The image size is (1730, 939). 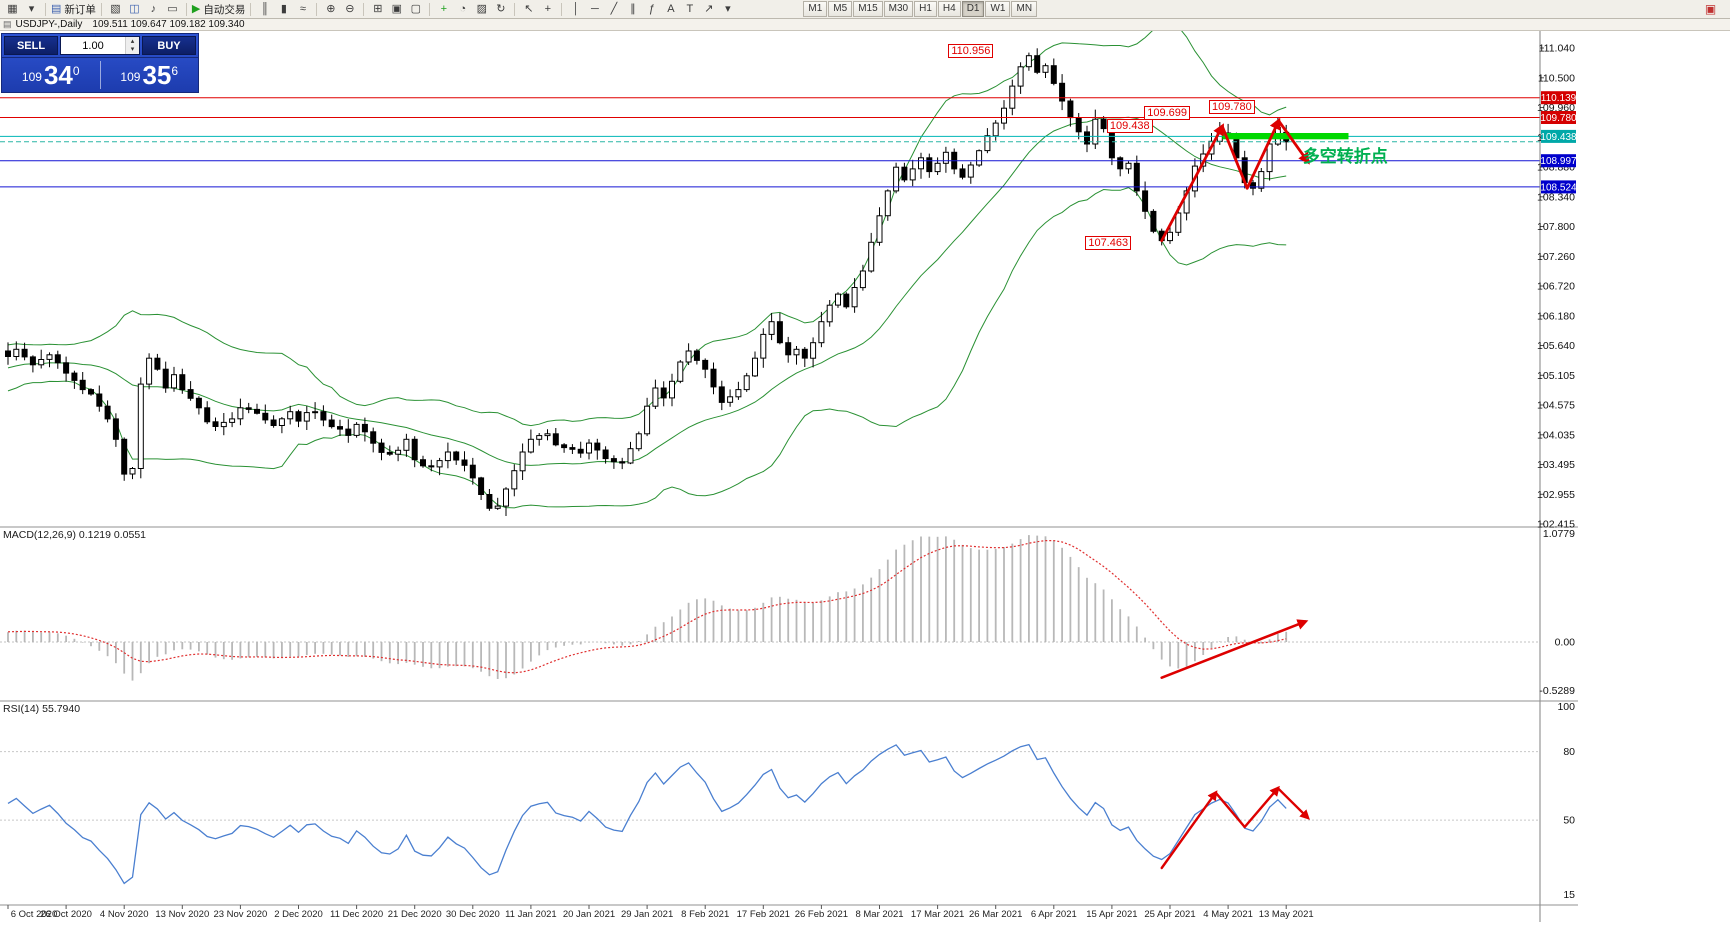 I want to click on svg-text: 6 Apr 2021, so click(x=1054, y=914).